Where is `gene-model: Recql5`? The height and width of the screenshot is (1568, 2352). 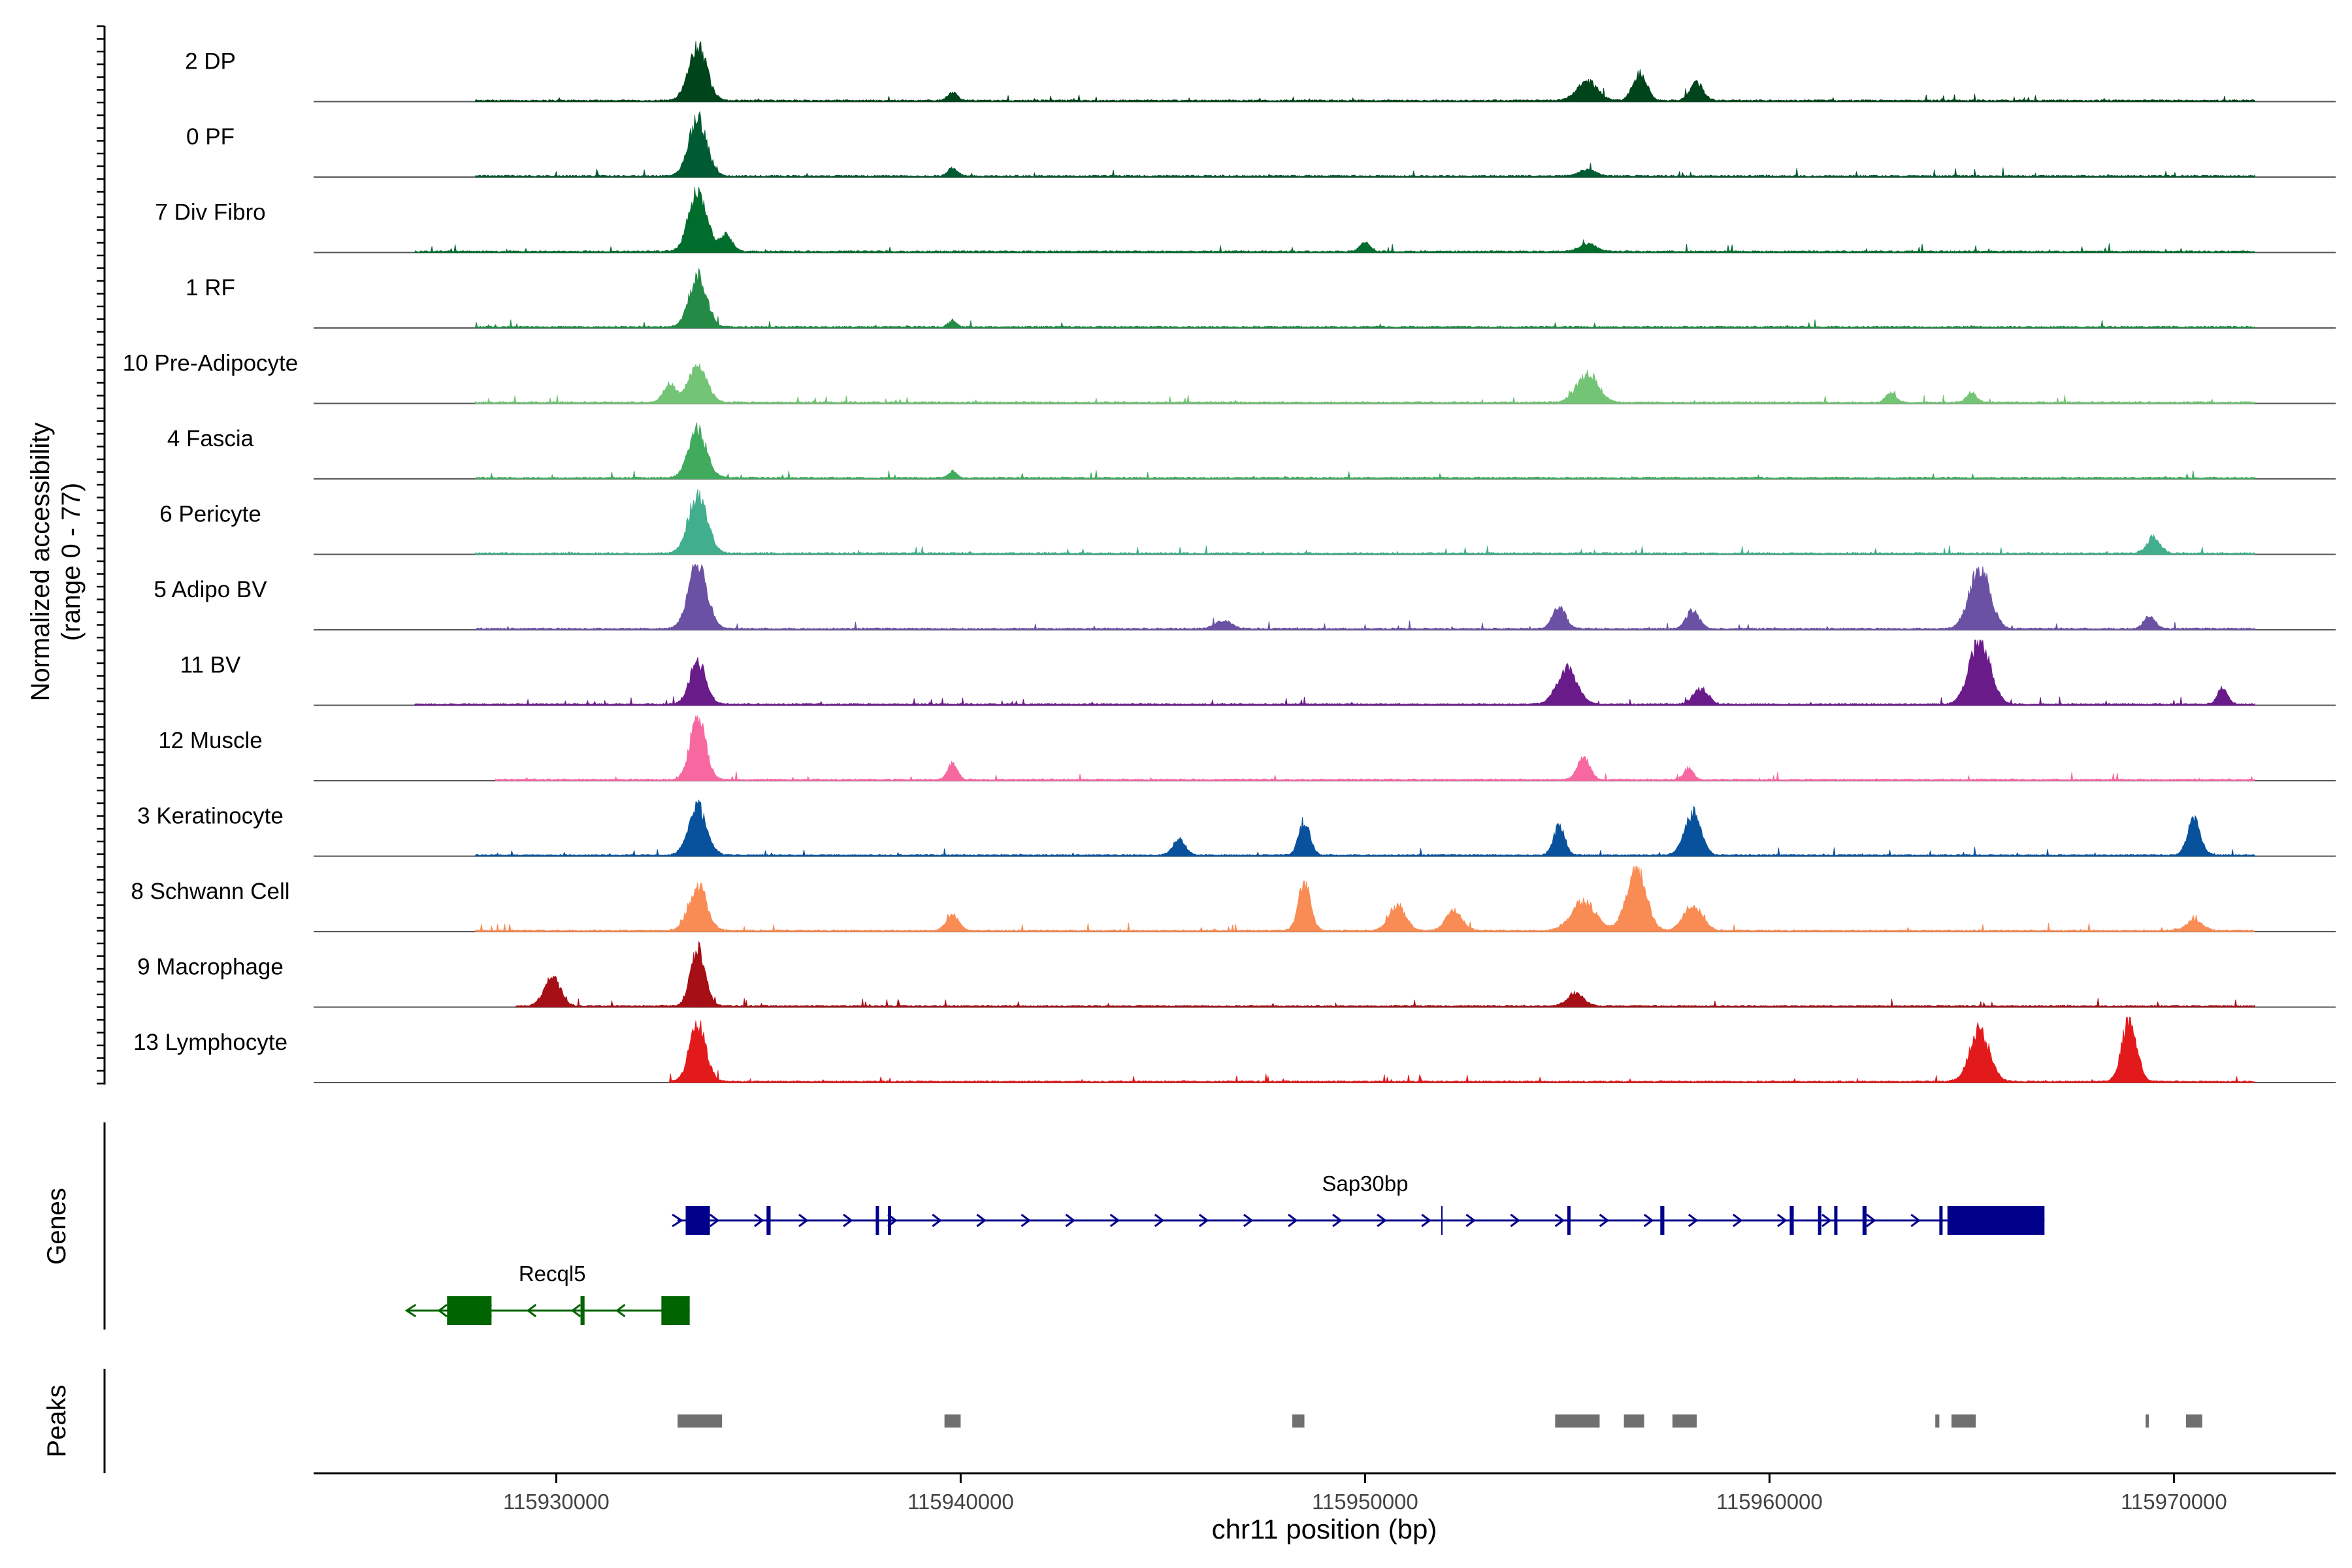
gene-model: Recql5 is located at coordinates (547, 1293).